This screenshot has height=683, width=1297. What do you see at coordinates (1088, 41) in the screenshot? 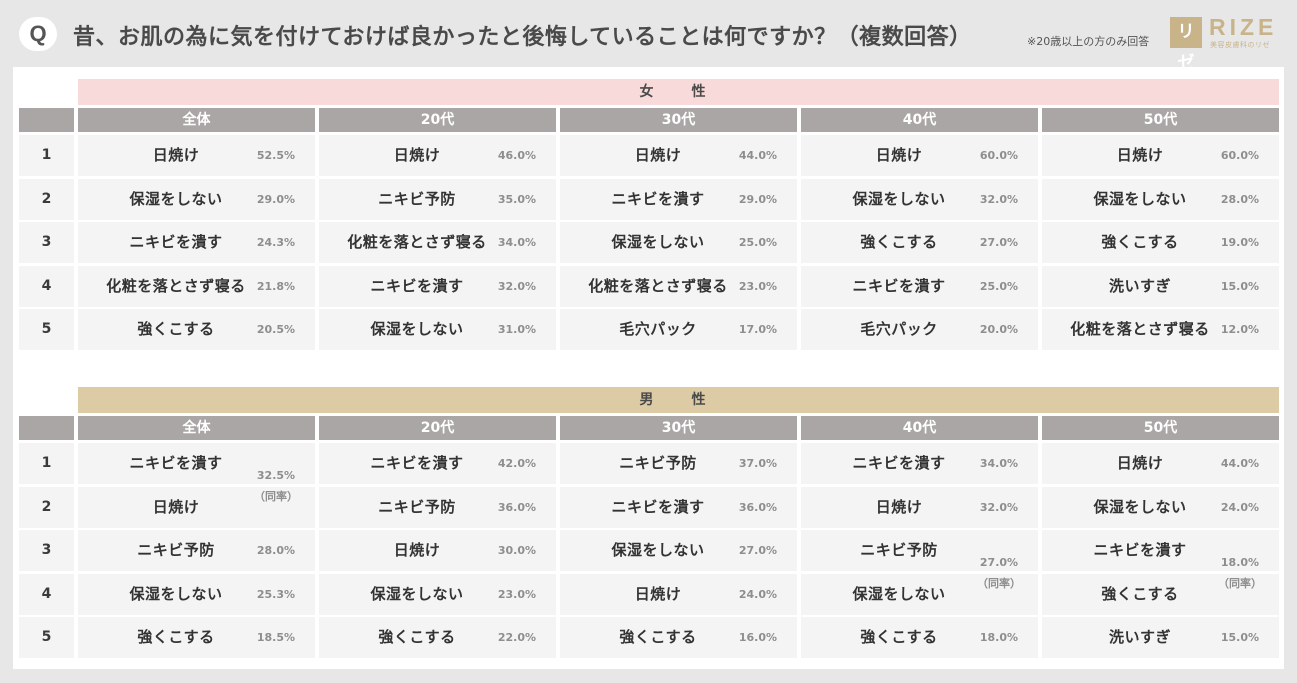
I see `respondent-note: ※20歳以上の方のみ回答` at bounding box center [1088, 41].